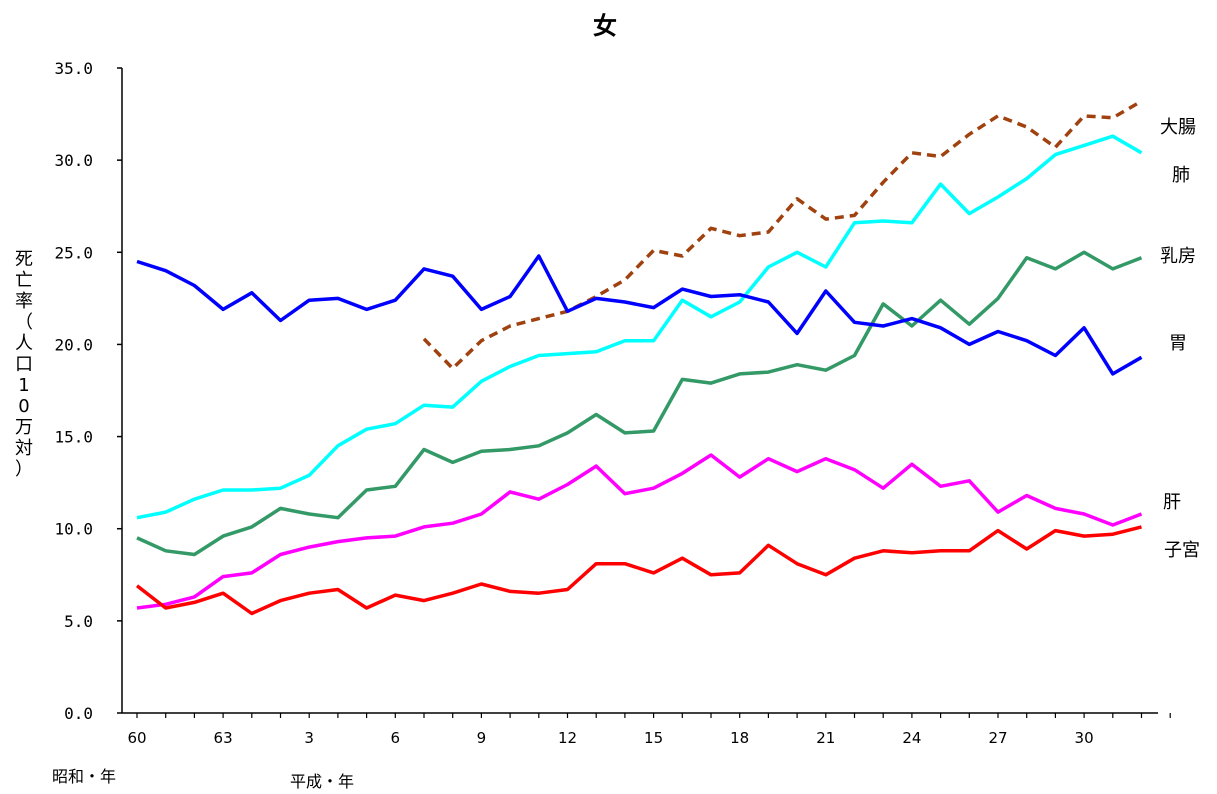  I want to click on y-tick-label: 5.0, so click(78, 621).